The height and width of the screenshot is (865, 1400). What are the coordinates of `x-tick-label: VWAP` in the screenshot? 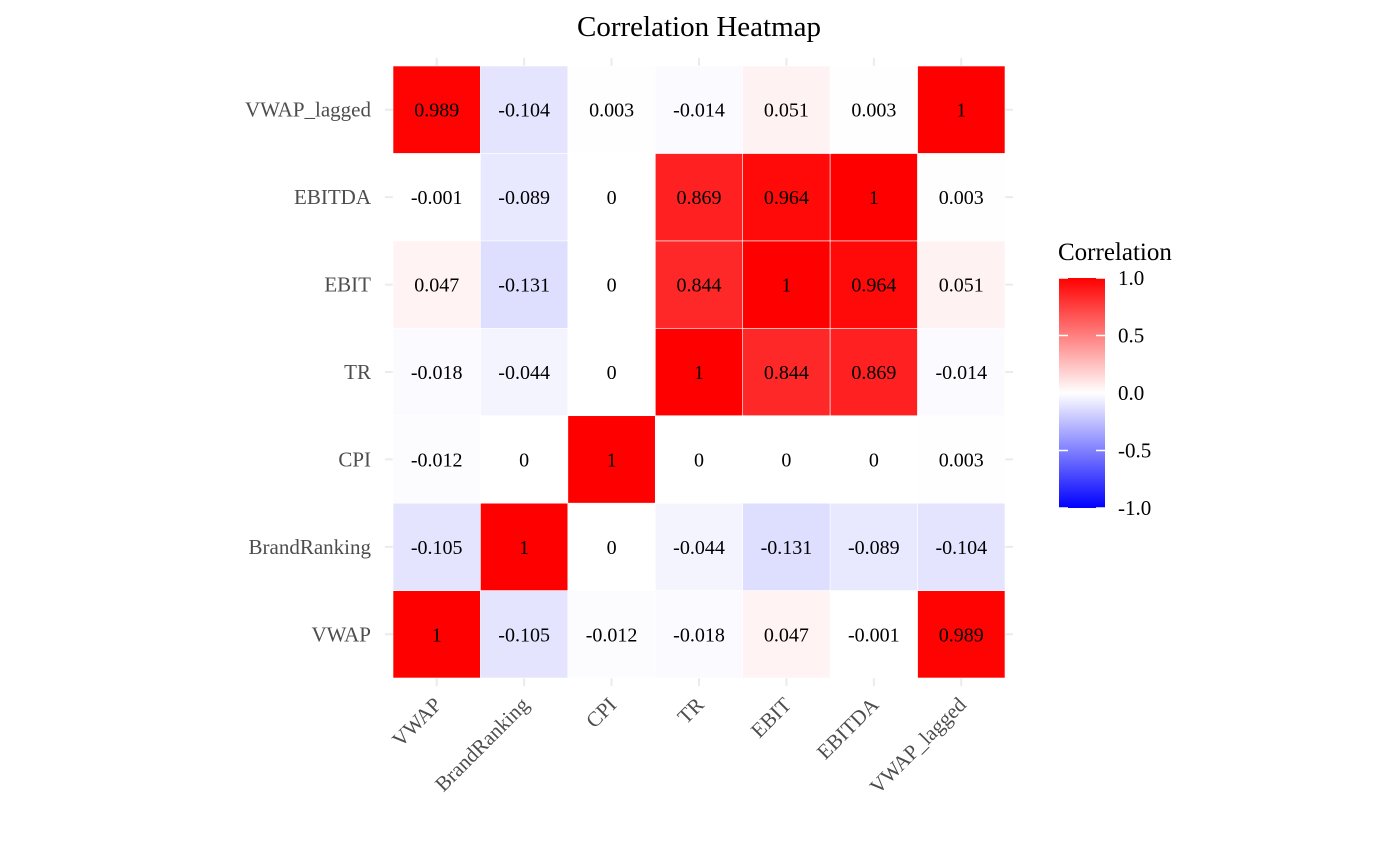 It's located at (416, 722).